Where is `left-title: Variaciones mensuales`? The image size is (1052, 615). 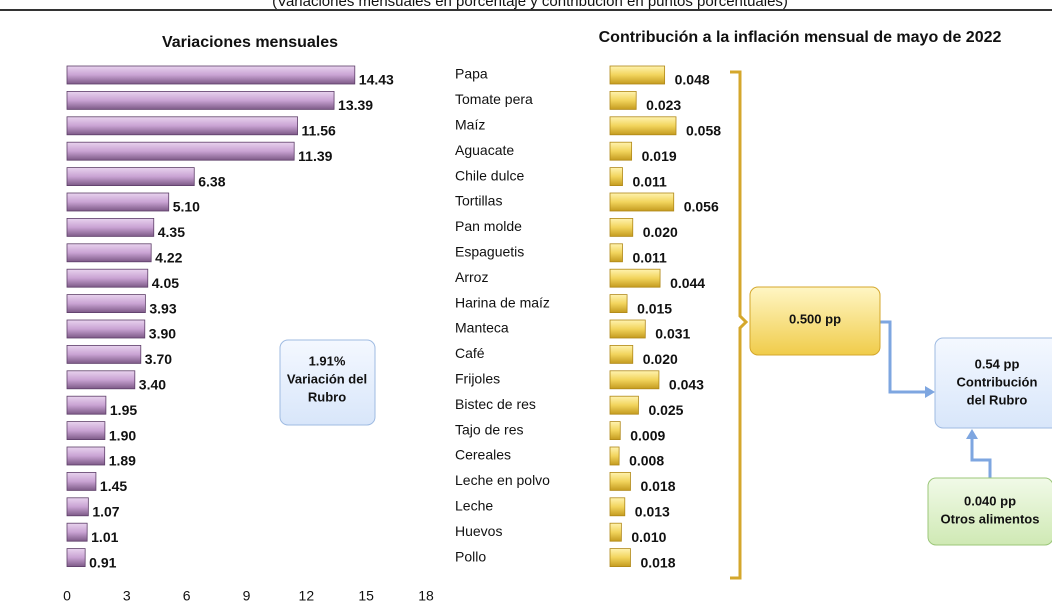 left-title: Variaciones mensuales is located at coordinates (250, 42).